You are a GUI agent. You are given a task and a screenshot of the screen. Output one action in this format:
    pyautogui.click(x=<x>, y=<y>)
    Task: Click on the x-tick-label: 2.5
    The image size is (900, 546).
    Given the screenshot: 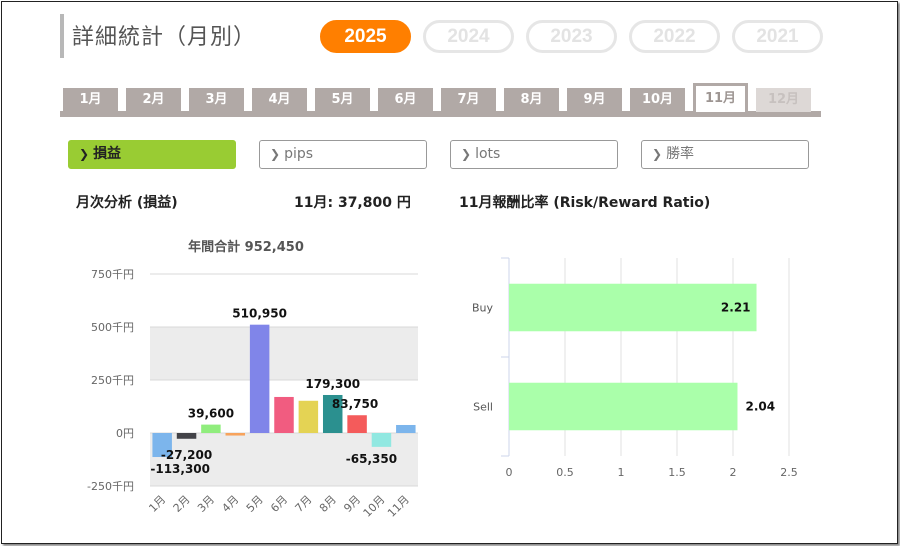 What is the action you would take?
    pyautogui.click(x=789, y=472)
    